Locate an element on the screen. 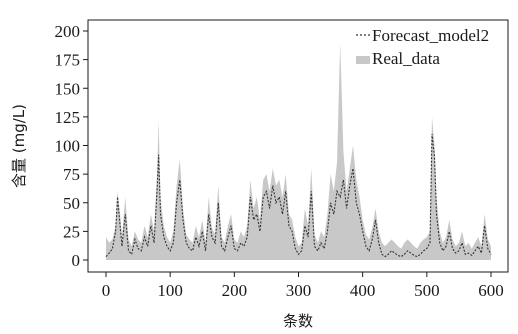 The height and width of the screenshot is (334, 518). legend: Forecast_model2 Real_data is located at coordinates (422, 47).